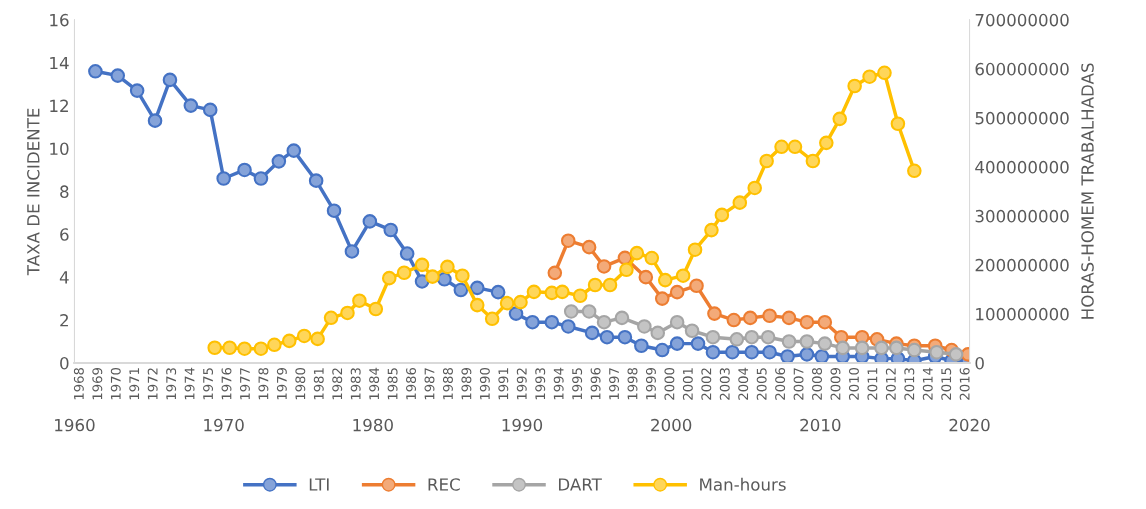 The height and width of the screenshot is (509, 1146). Describe the element at coordinates (706, 384) in the screenshot. I see `x2-tick-label: 2002` at that location.